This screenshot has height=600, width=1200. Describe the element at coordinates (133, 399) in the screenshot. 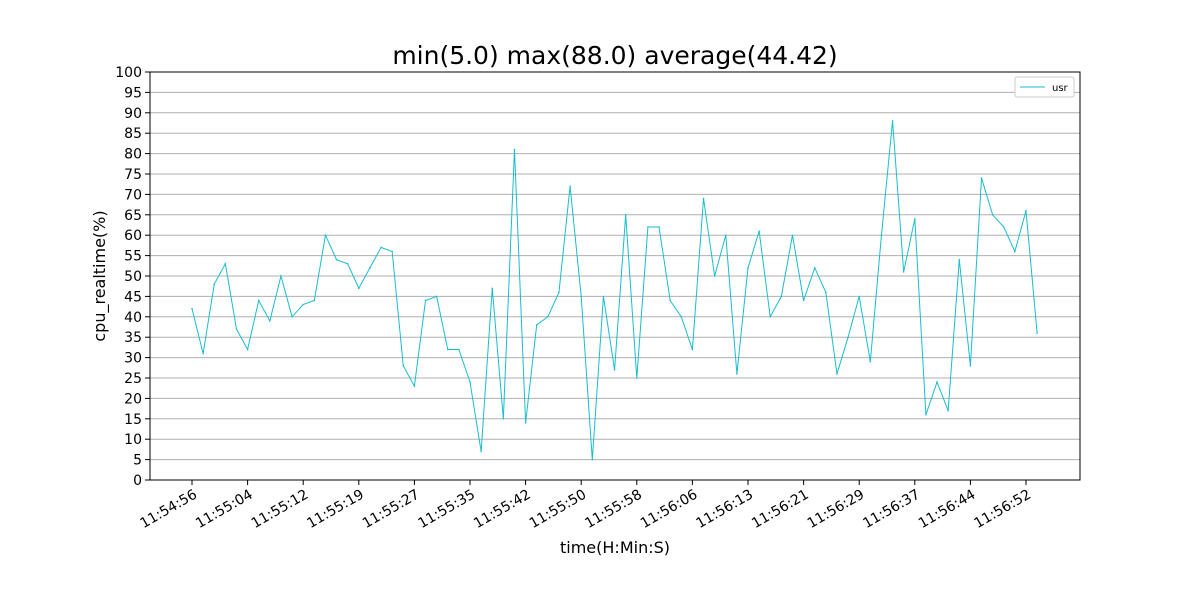

I see `y-tick-label: 20` at that location.